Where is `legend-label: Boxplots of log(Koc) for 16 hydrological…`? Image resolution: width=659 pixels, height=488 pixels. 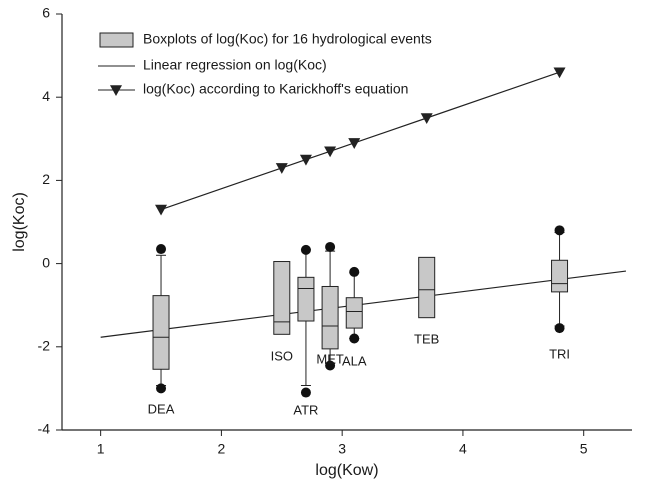
legend-label: Boxplots of log(Koc) for 16 hydrological… is located at coordinates (287, 39).